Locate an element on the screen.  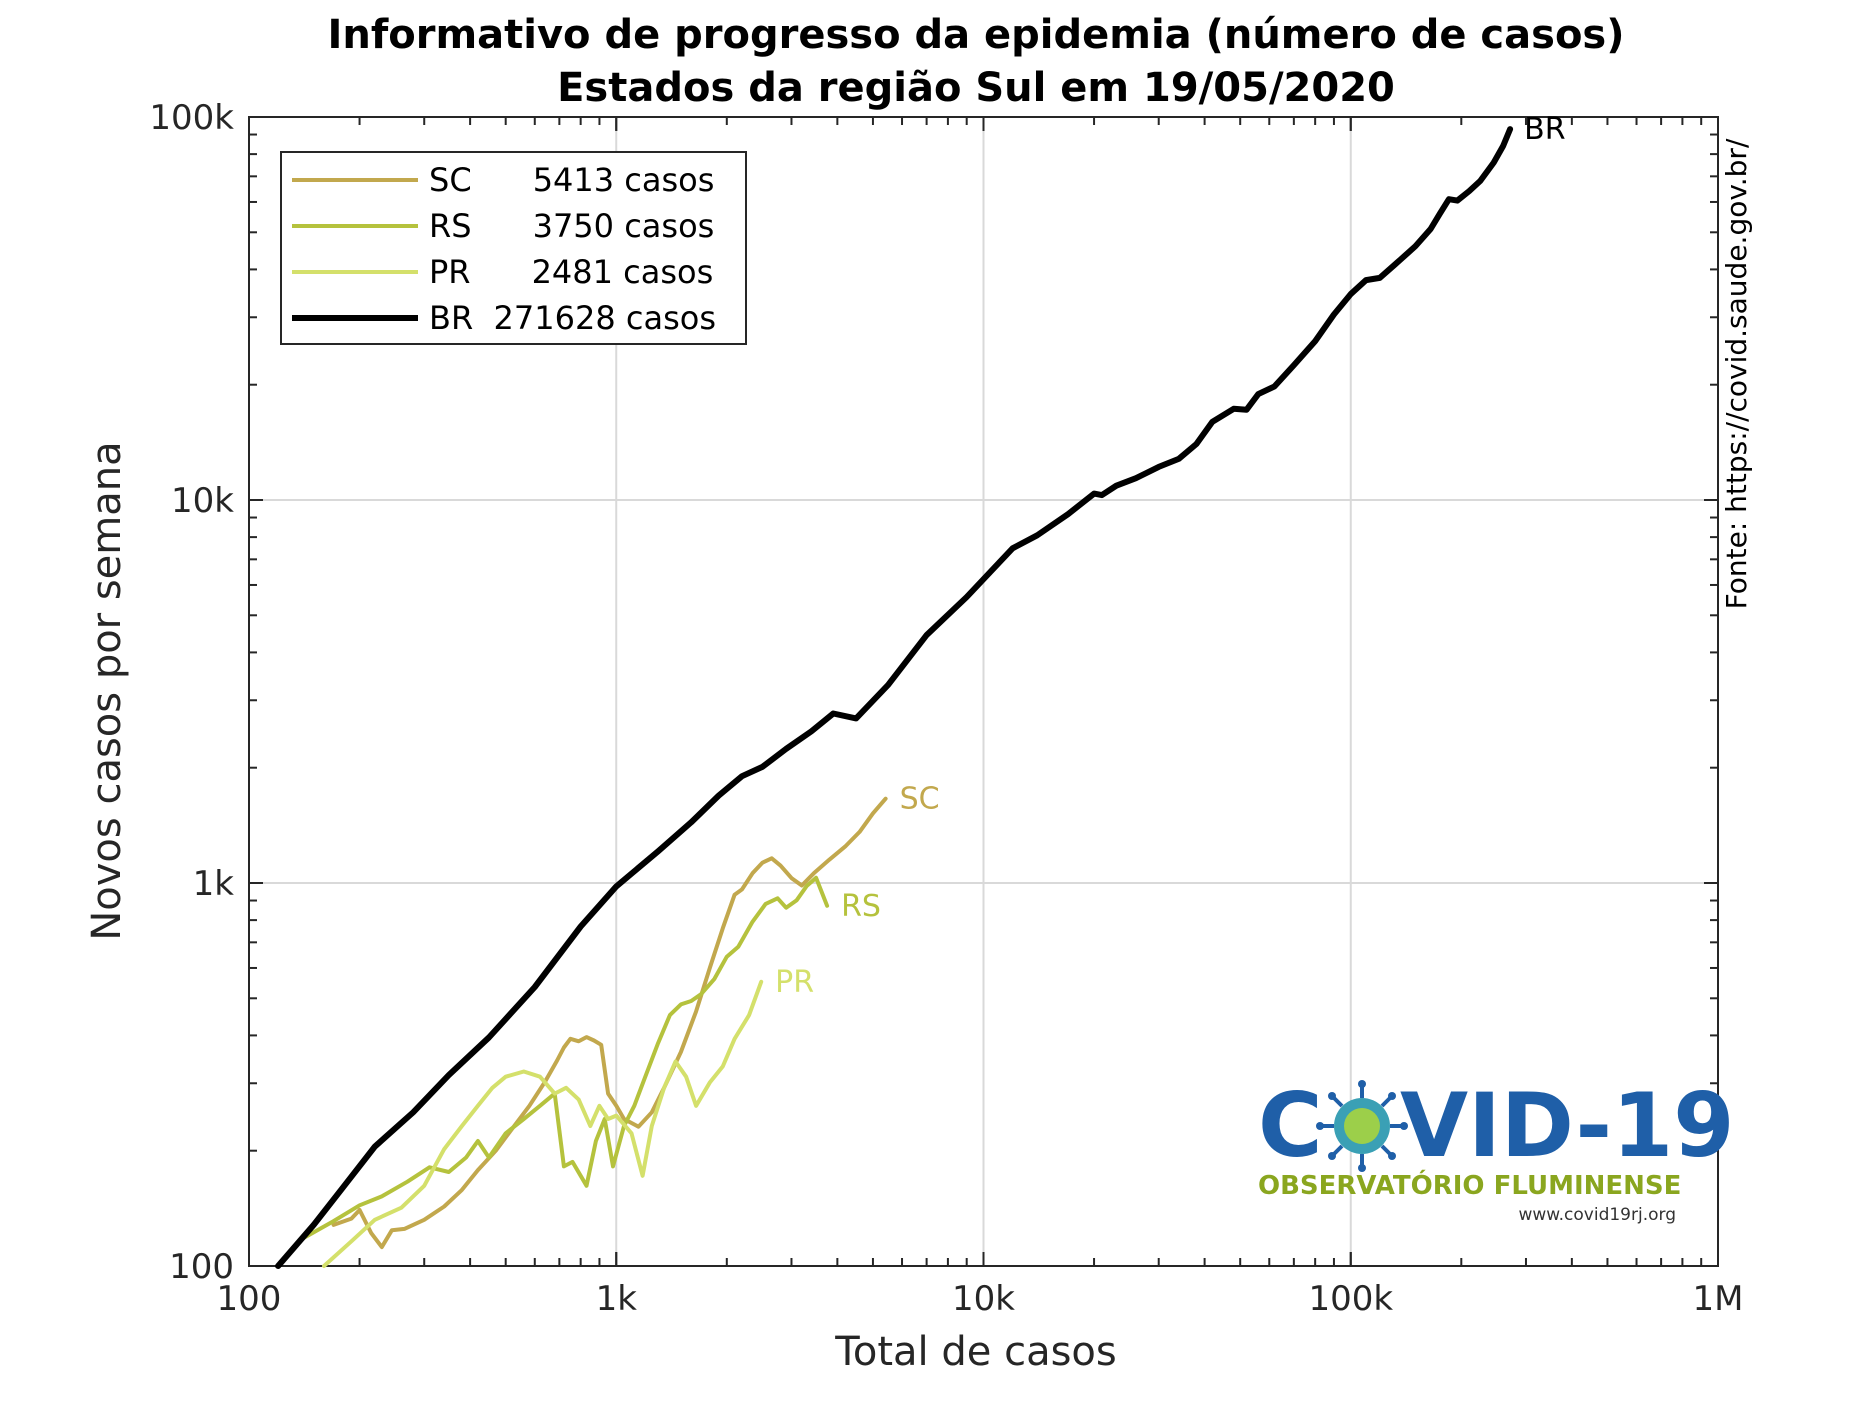
x-tick-label: 10k is located at coordinates (983, 1299).